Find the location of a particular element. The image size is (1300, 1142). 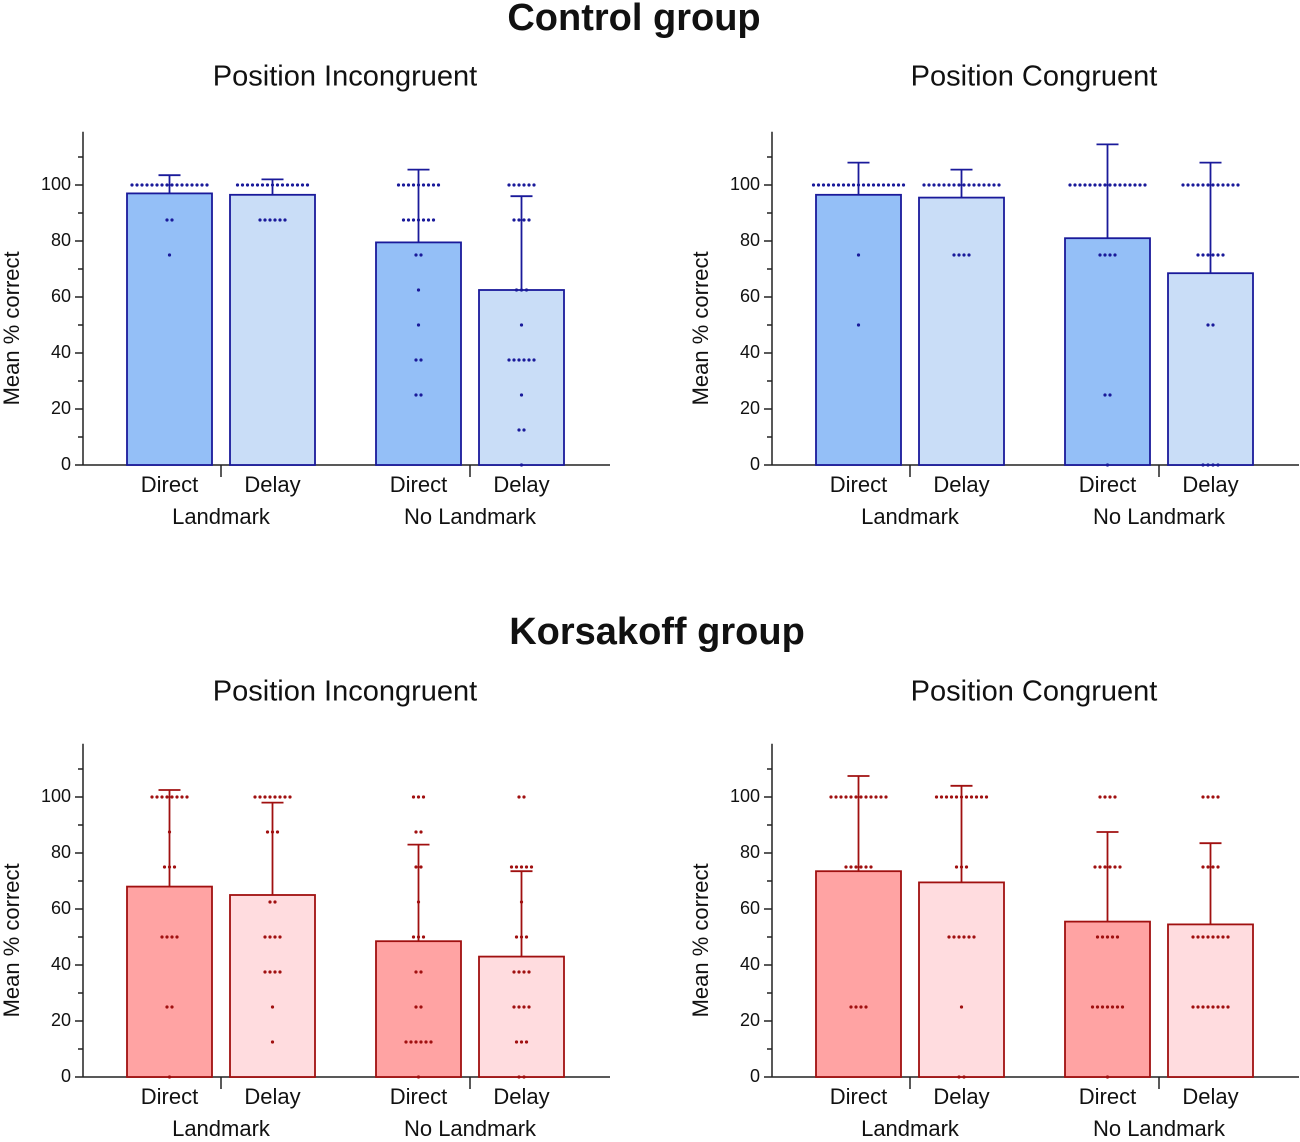

y-tick-label: 80 is located at coordinates (61, 852).